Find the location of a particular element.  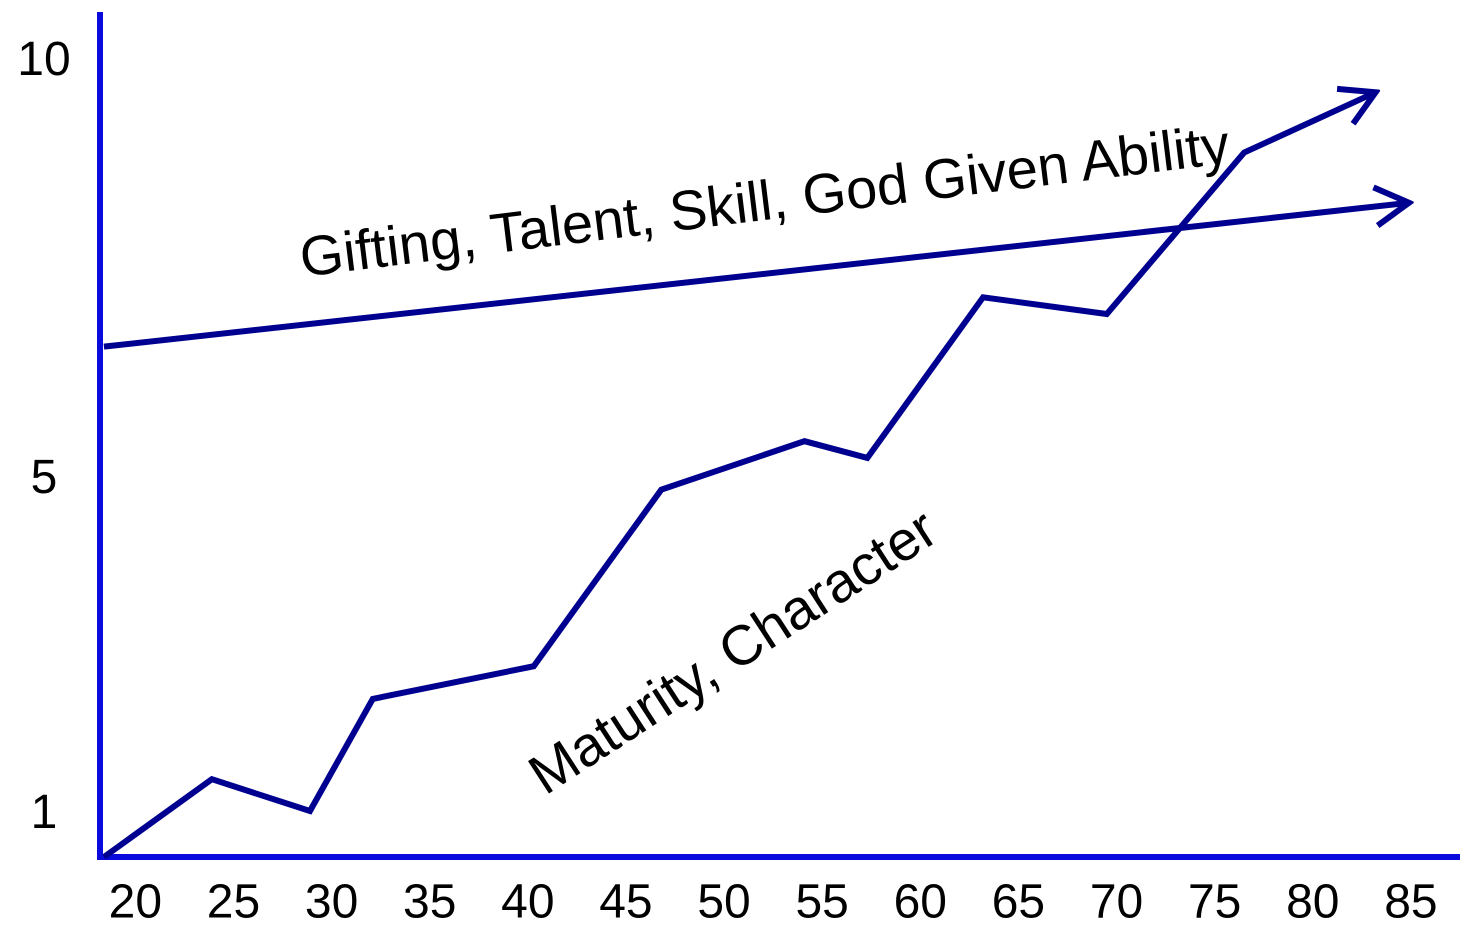

x-tick-label: 35 is located at coordinates (429, 902).